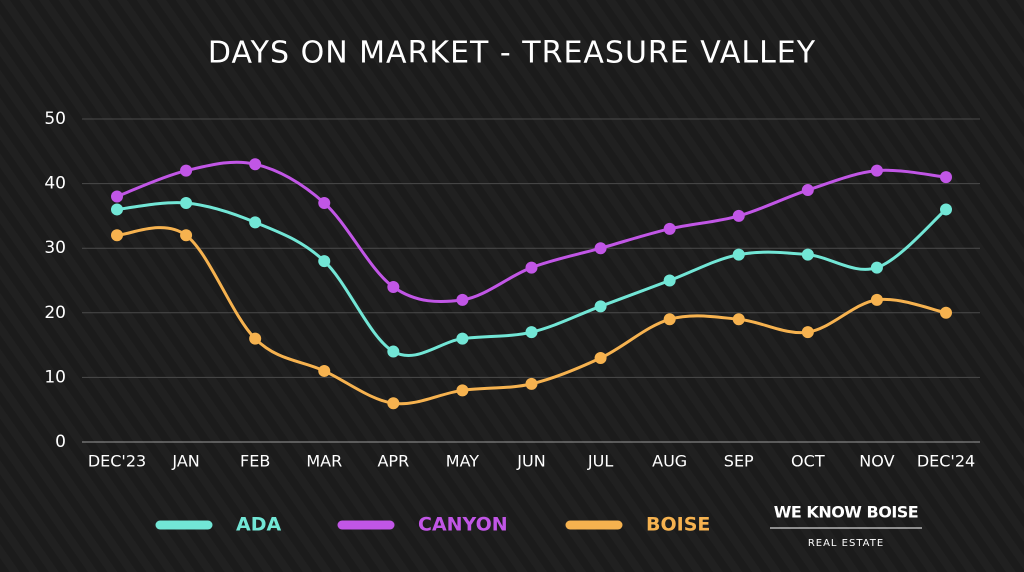 The width and height of the screenshot is (1024, 572). What do you see at coordinates (463, 461) in the screenshot?
I see `x-tick-label: MAY` at bounding box center [463, 461].